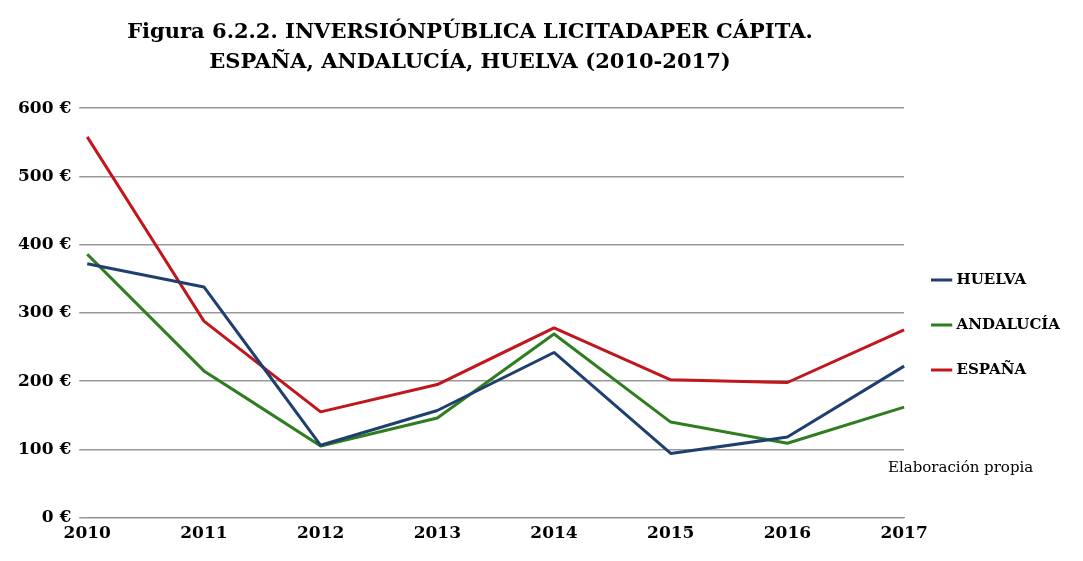  Describe the element at coordinates (671, 532) in the screenshot. I see `x-tick-label: 2015` at that location.